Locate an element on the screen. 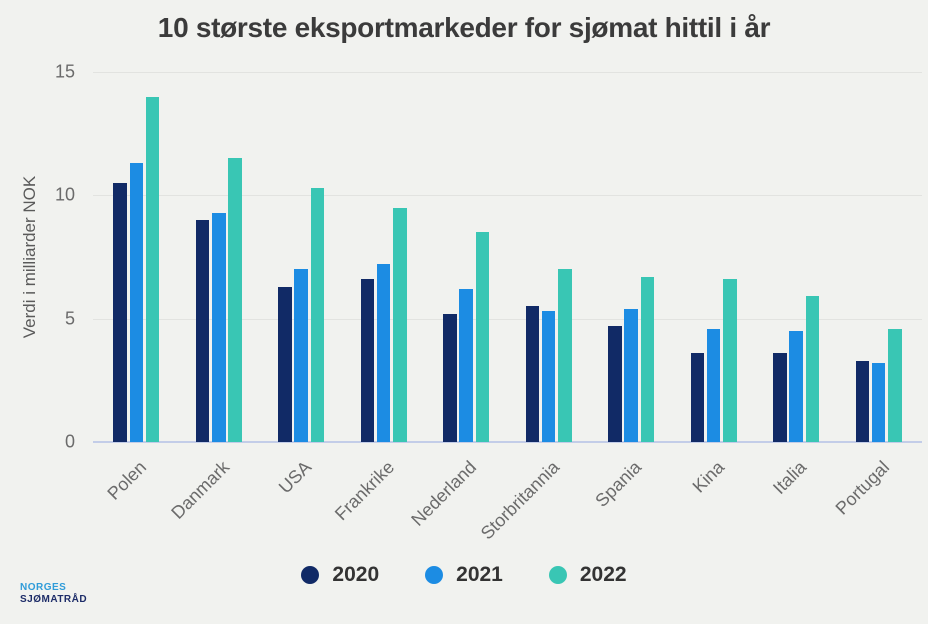  norges-sjomatrad-logo: NORGES SJØMATRÅD is located at coordinates (53, 594).